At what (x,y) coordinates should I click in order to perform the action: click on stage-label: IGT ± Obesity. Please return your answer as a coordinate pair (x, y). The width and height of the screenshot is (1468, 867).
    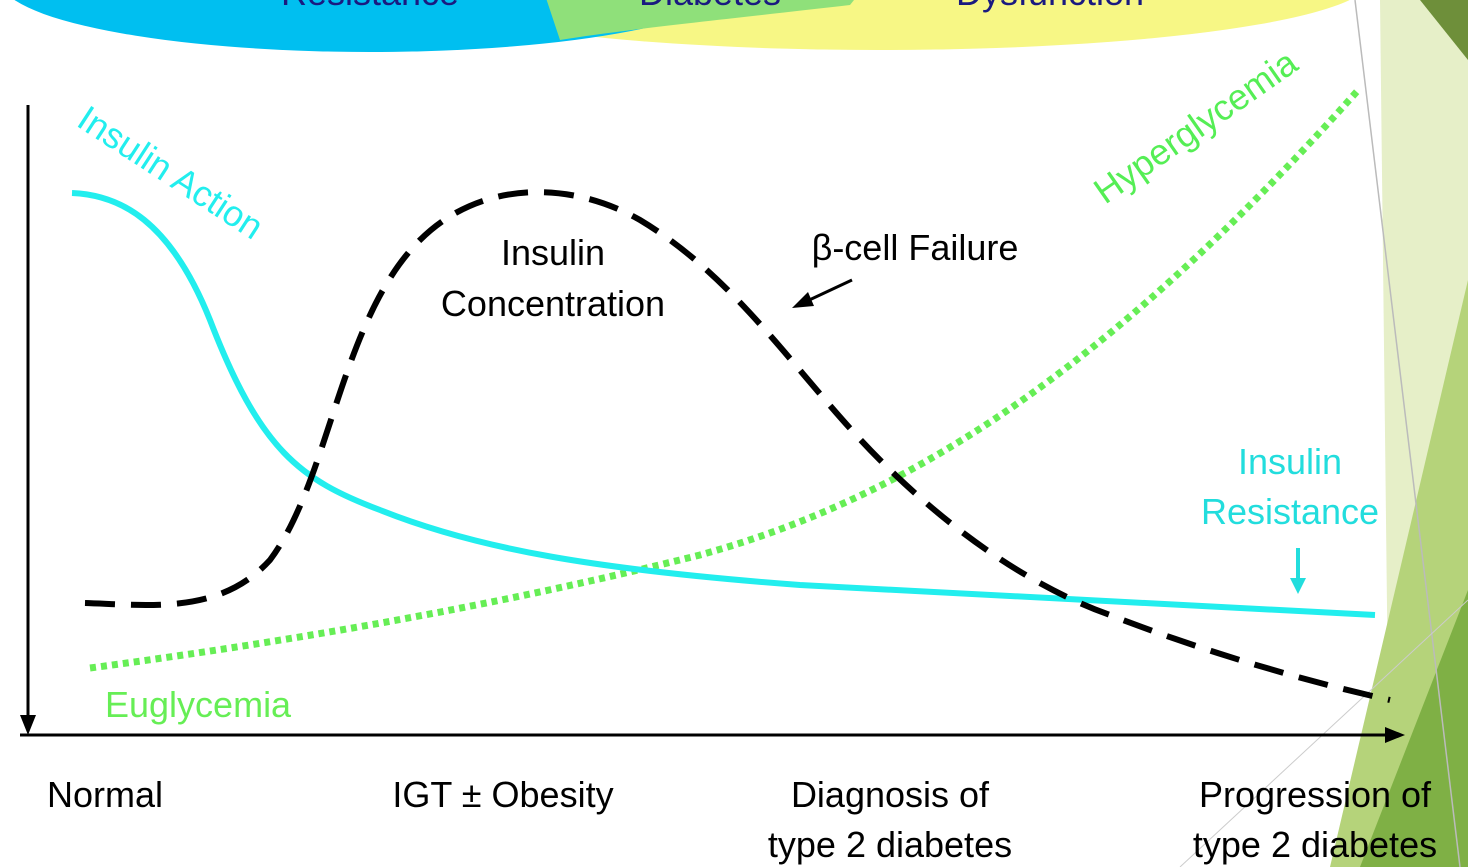
    Looking at the image, I should click on (502, 794).